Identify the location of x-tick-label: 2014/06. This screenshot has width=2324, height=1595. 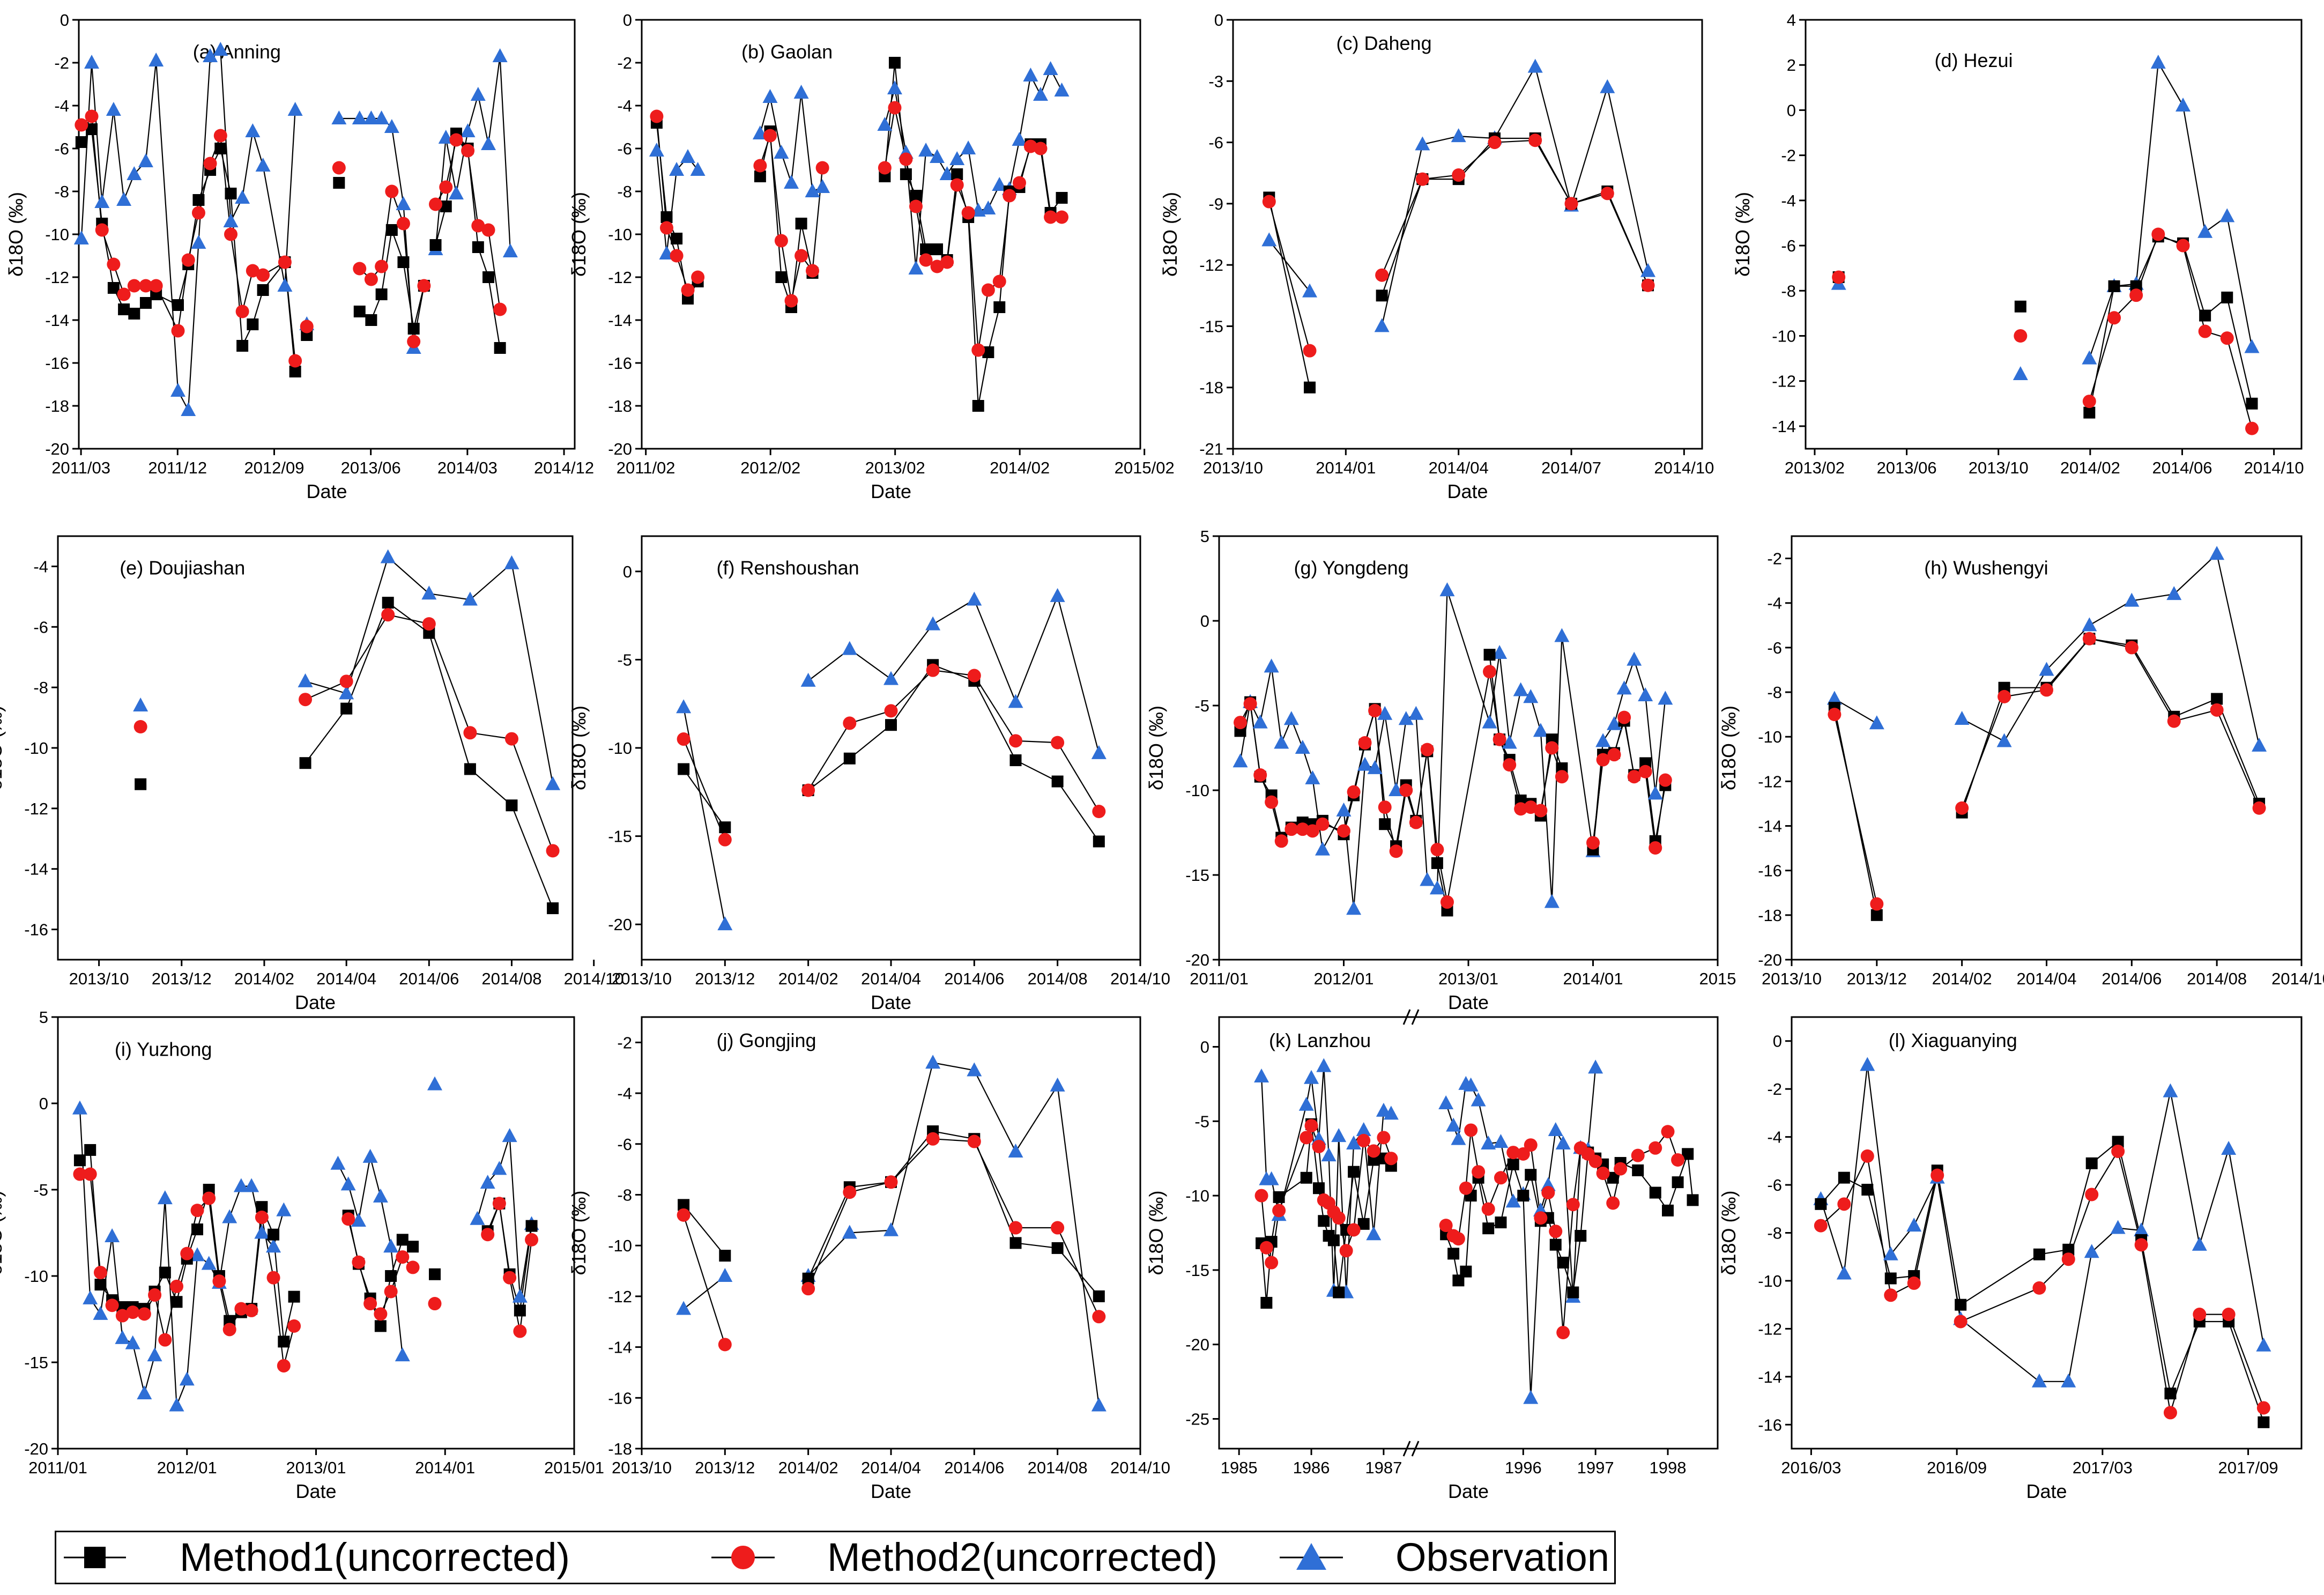
(429, 978).